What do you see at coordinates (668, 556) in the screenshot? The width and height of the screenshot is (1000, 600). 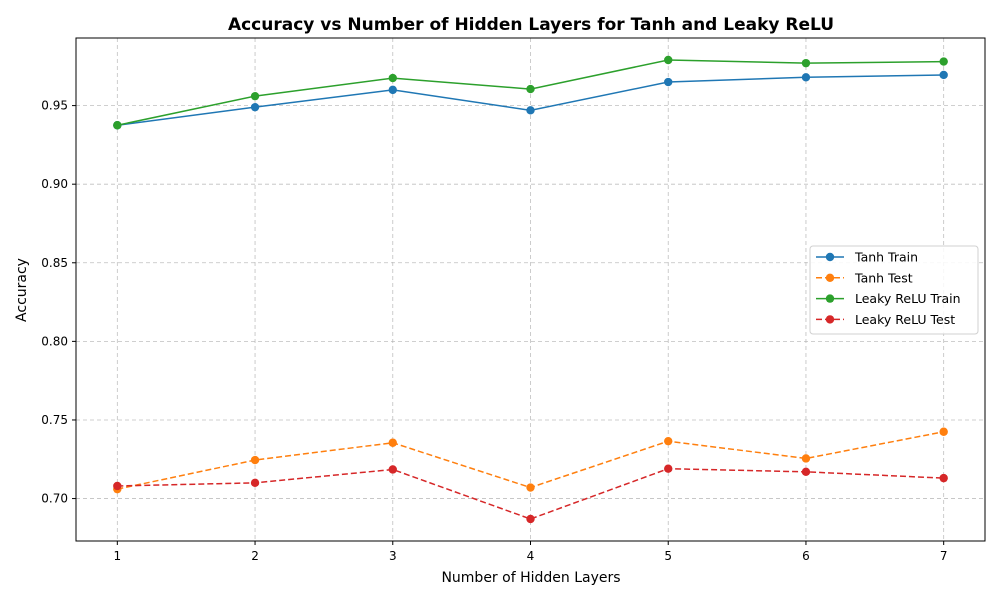 I see `x-tick-label: 5` at bounding box center [668, 556].